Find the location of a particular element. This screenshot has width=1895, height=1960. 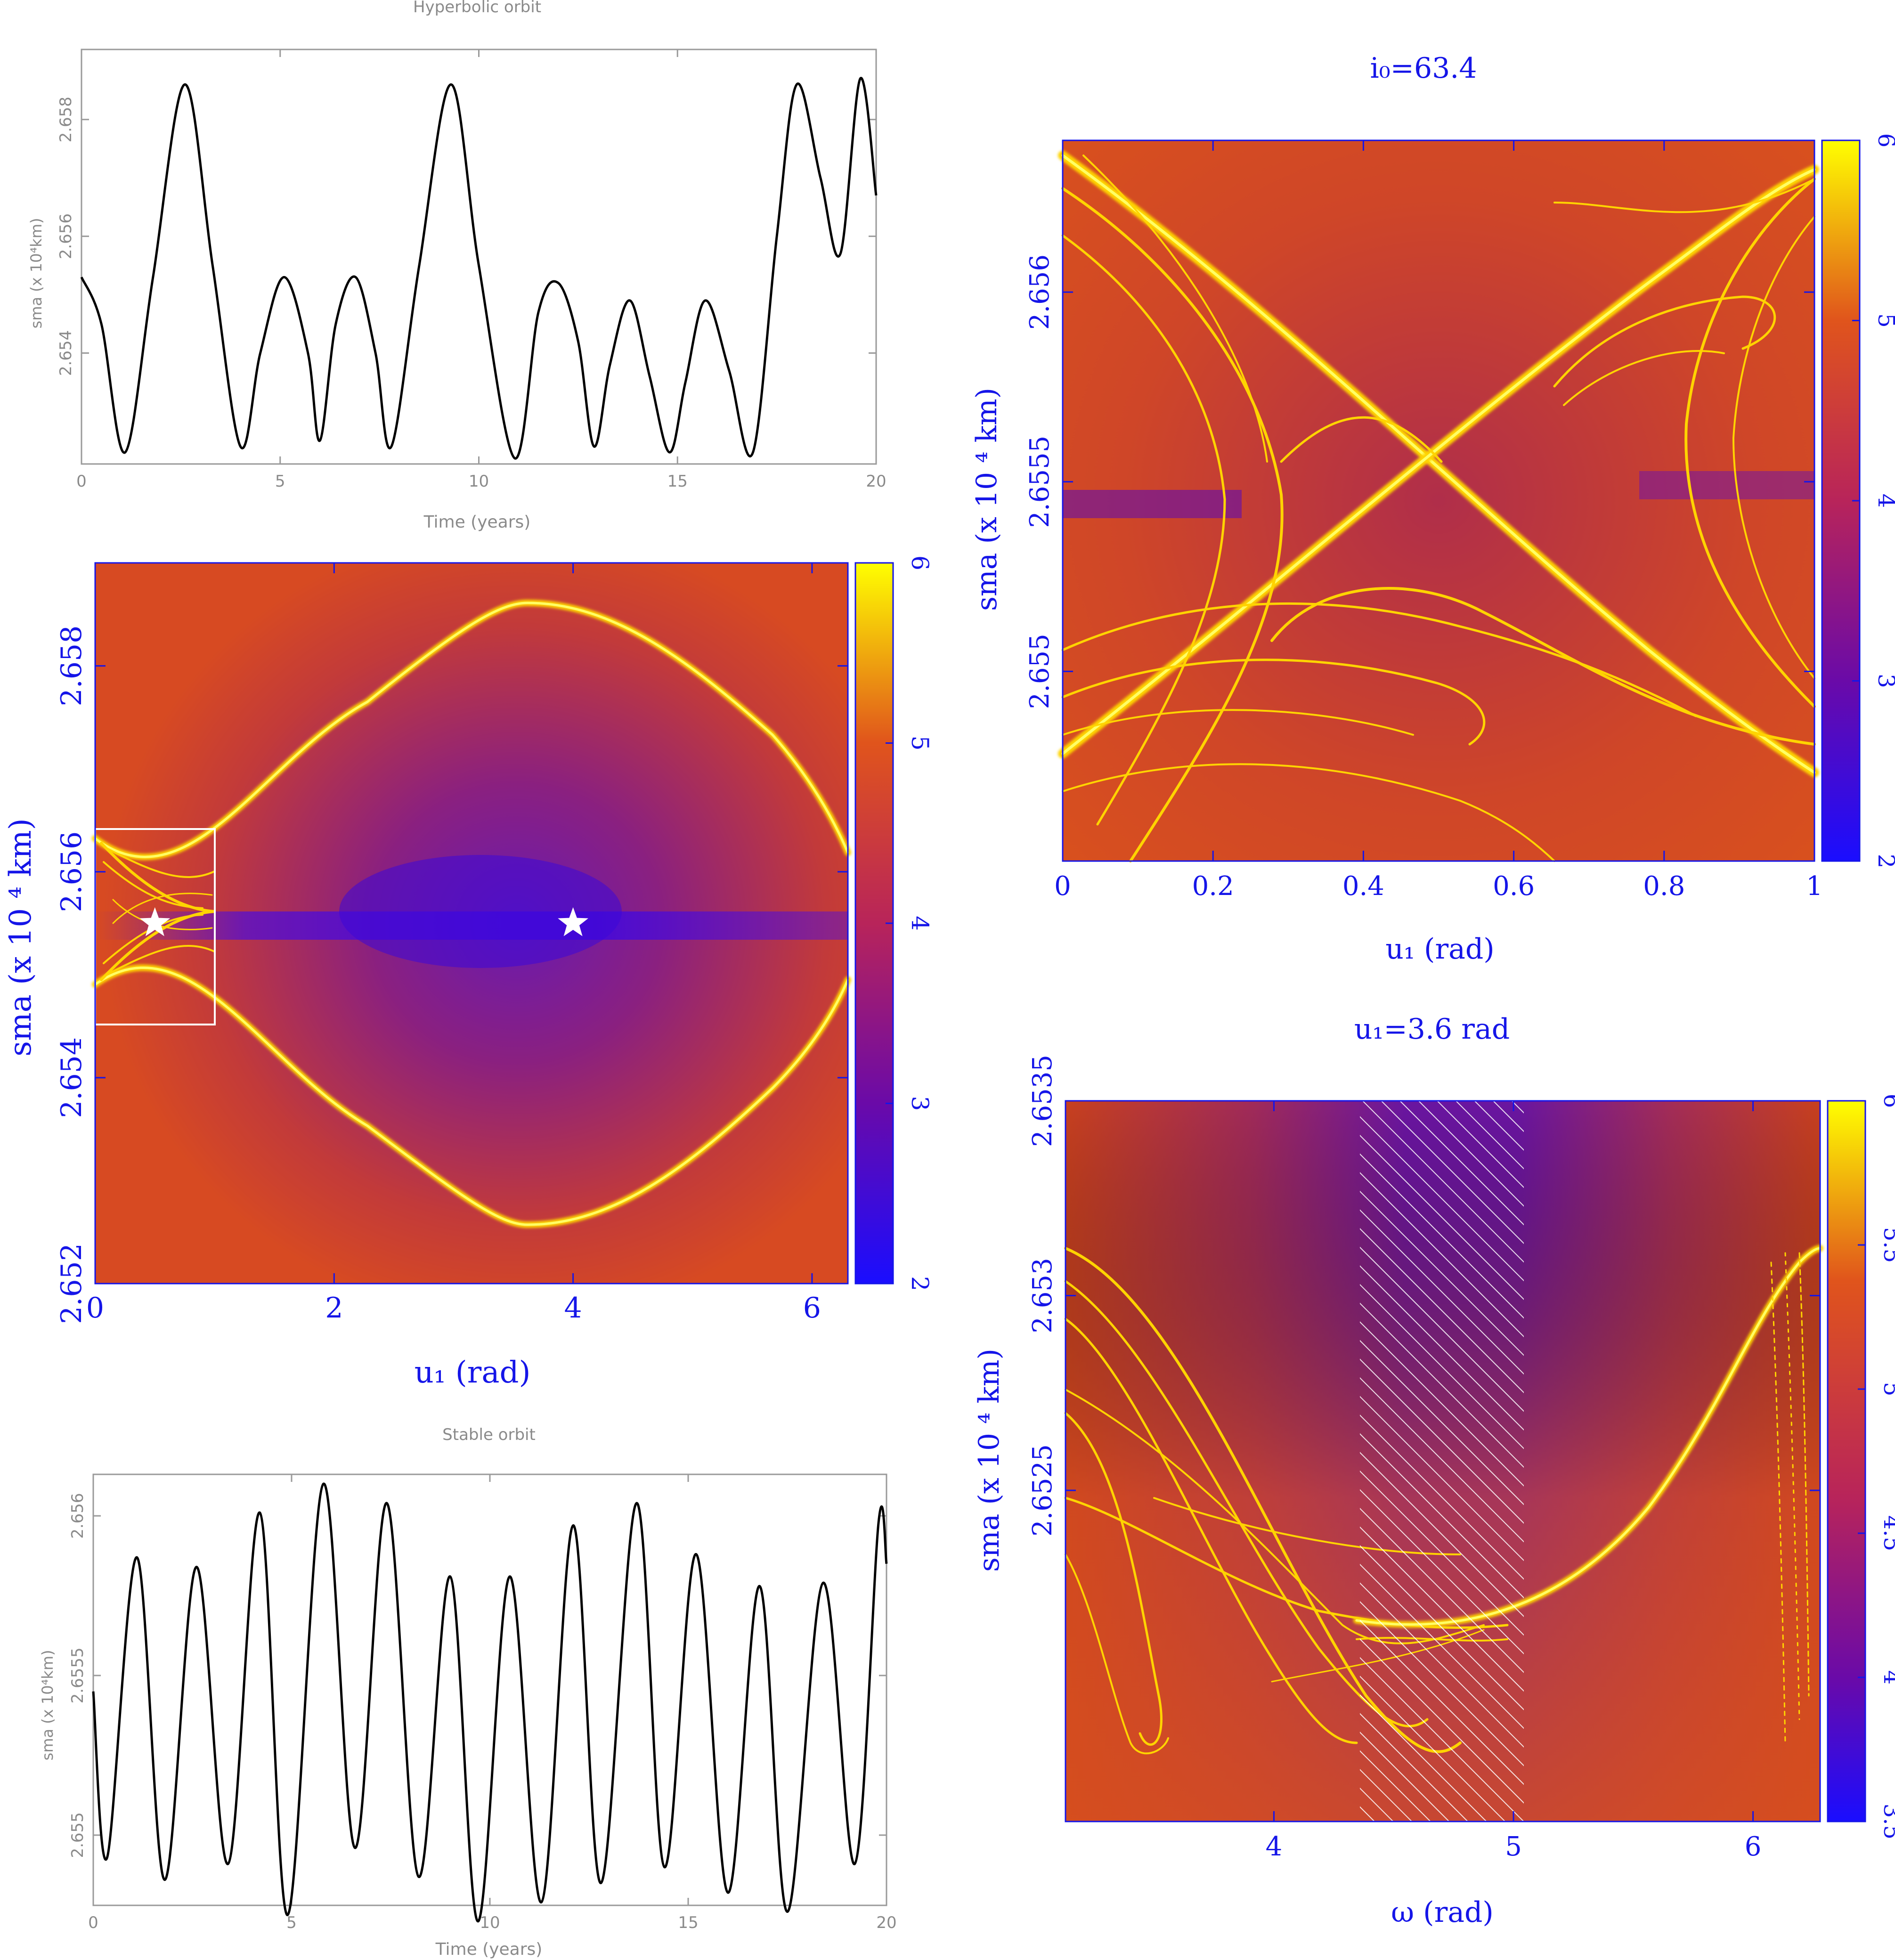

y-tick-label: 2.6525 is located at coordinates (1043, 1490).